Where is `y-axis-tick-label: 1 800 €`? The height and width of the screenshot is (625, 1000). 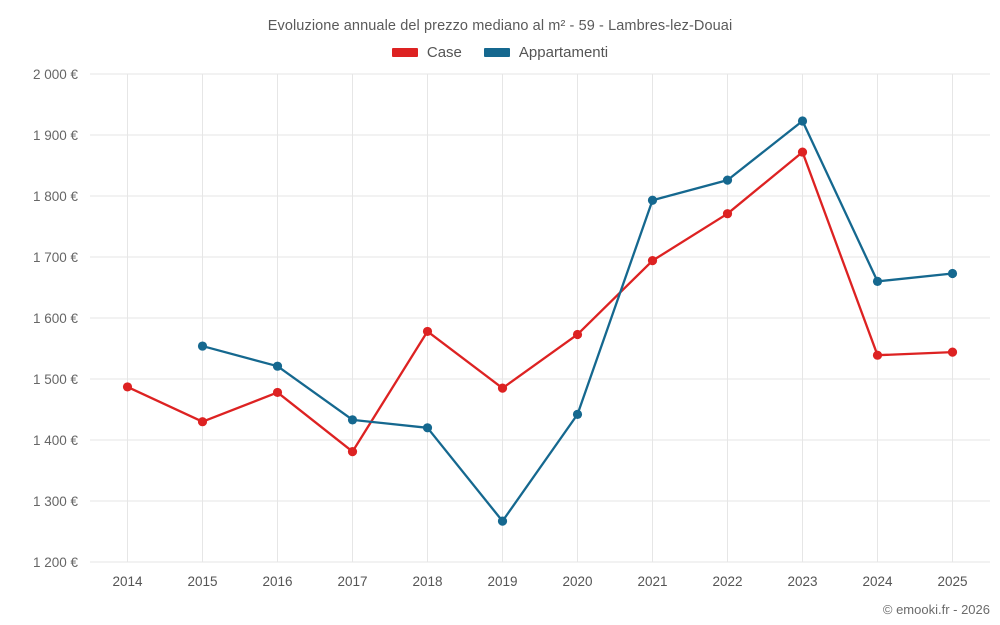 y-axis-tick-label: 1 800 € is located at coordinates (56, 196).